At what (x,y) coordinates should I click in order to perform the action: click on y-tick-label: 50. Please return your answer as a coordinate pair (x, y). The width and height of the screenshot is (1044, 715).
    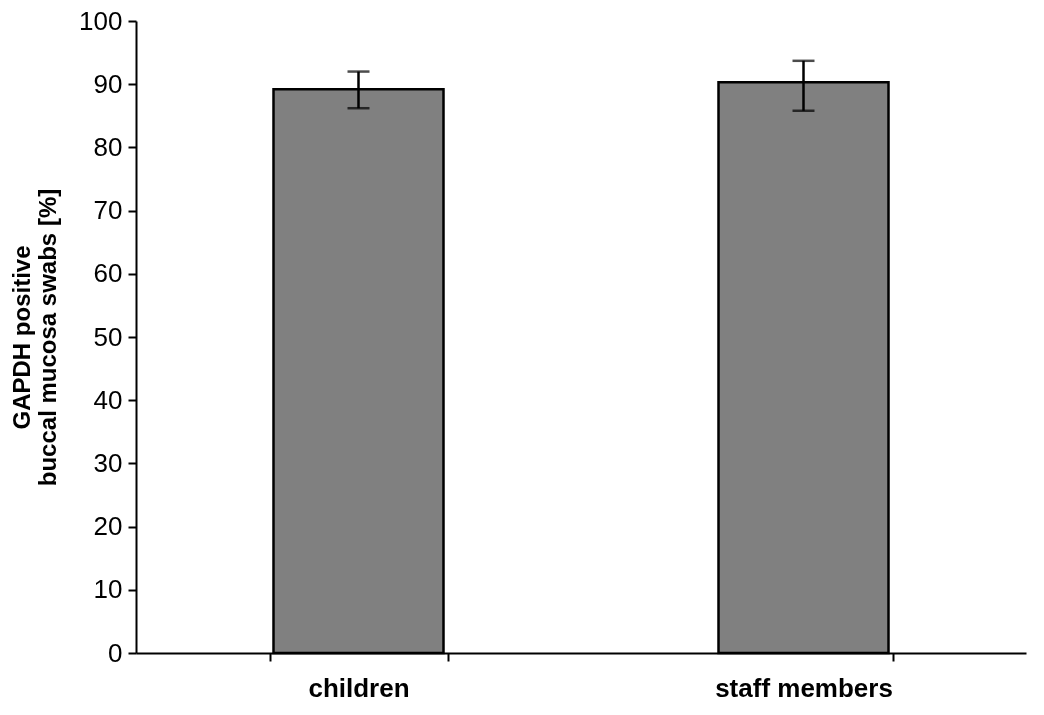
    Looking at the image, I should click on (108, 336).